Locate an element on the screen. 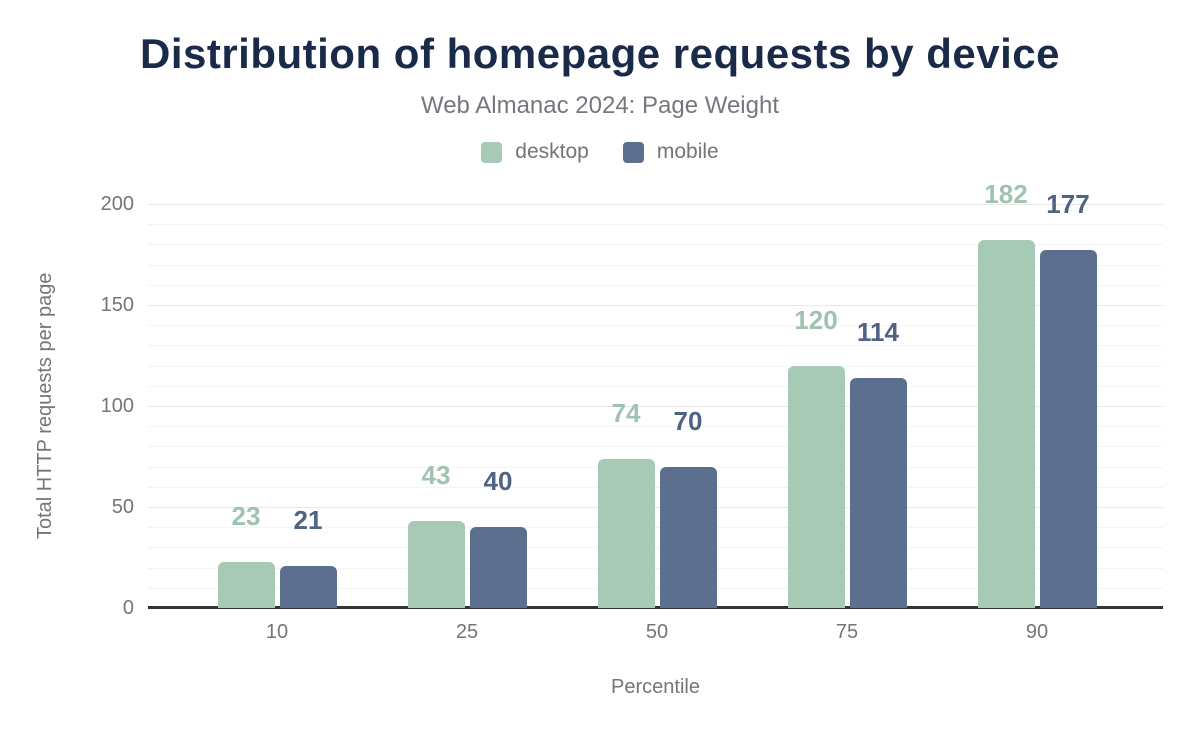  bar-mobile-p25 is located at coordinates (498, 567).